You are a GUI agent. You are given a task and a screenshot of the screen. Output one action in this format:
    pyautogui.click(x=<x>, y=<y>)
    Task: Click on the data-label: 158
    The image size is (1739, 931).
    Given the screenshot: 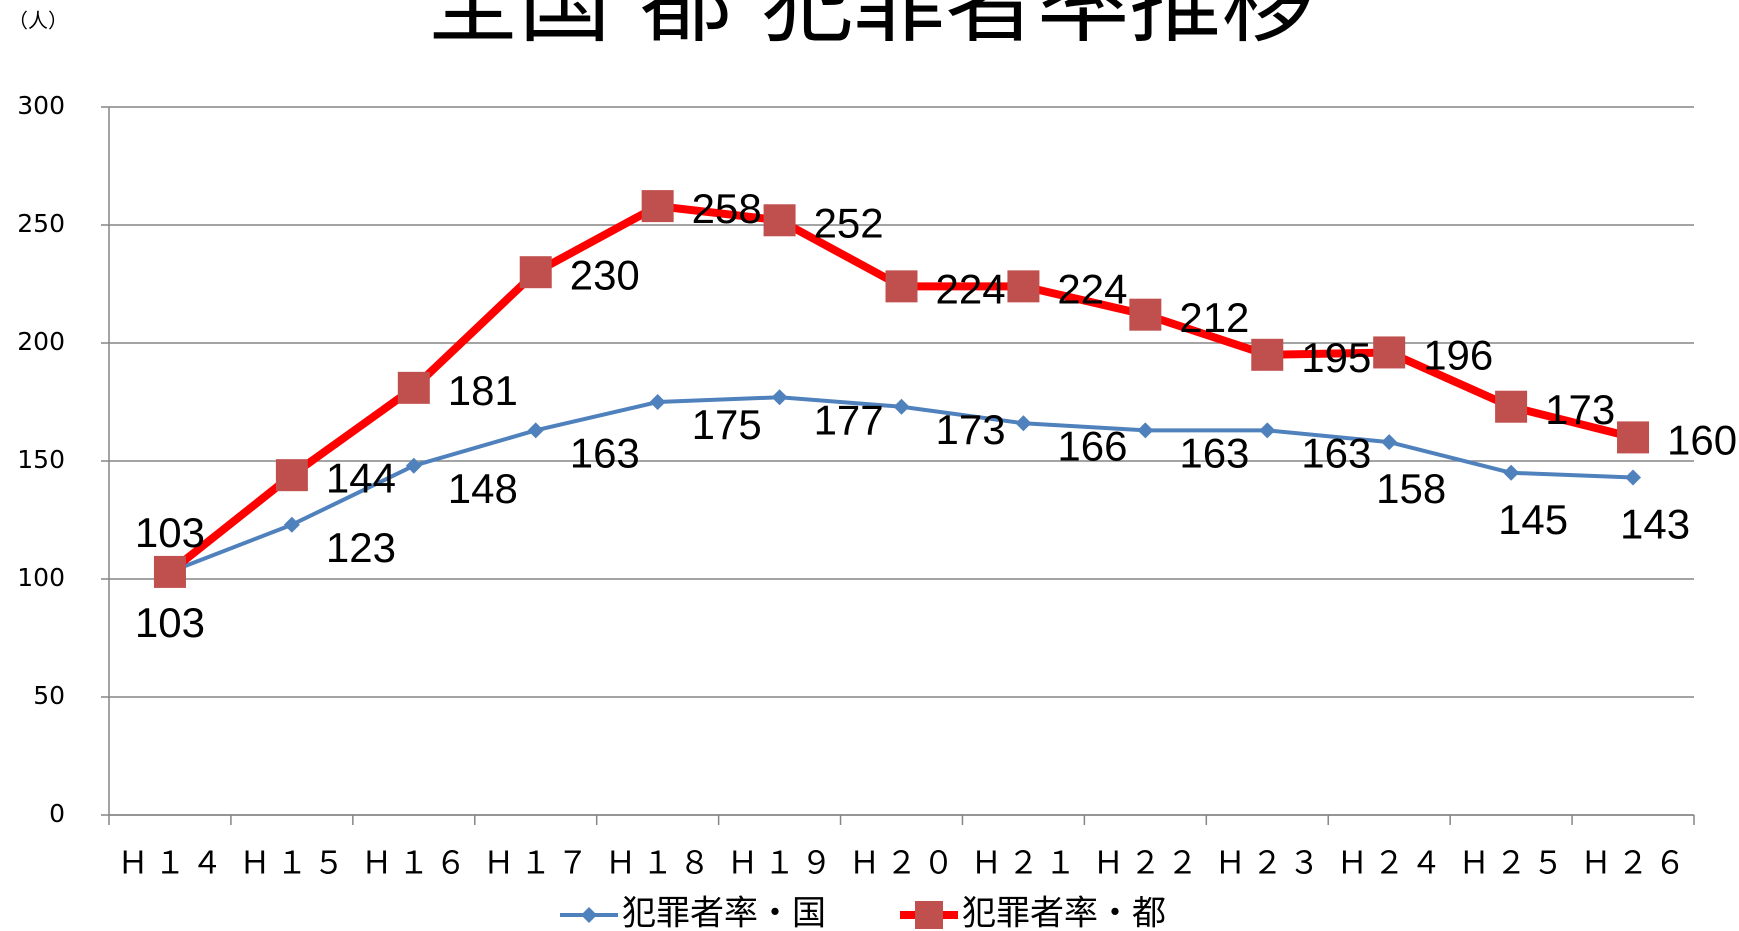 What is the action you would take?
    pyautogui.click(x=1411, y=488)
    